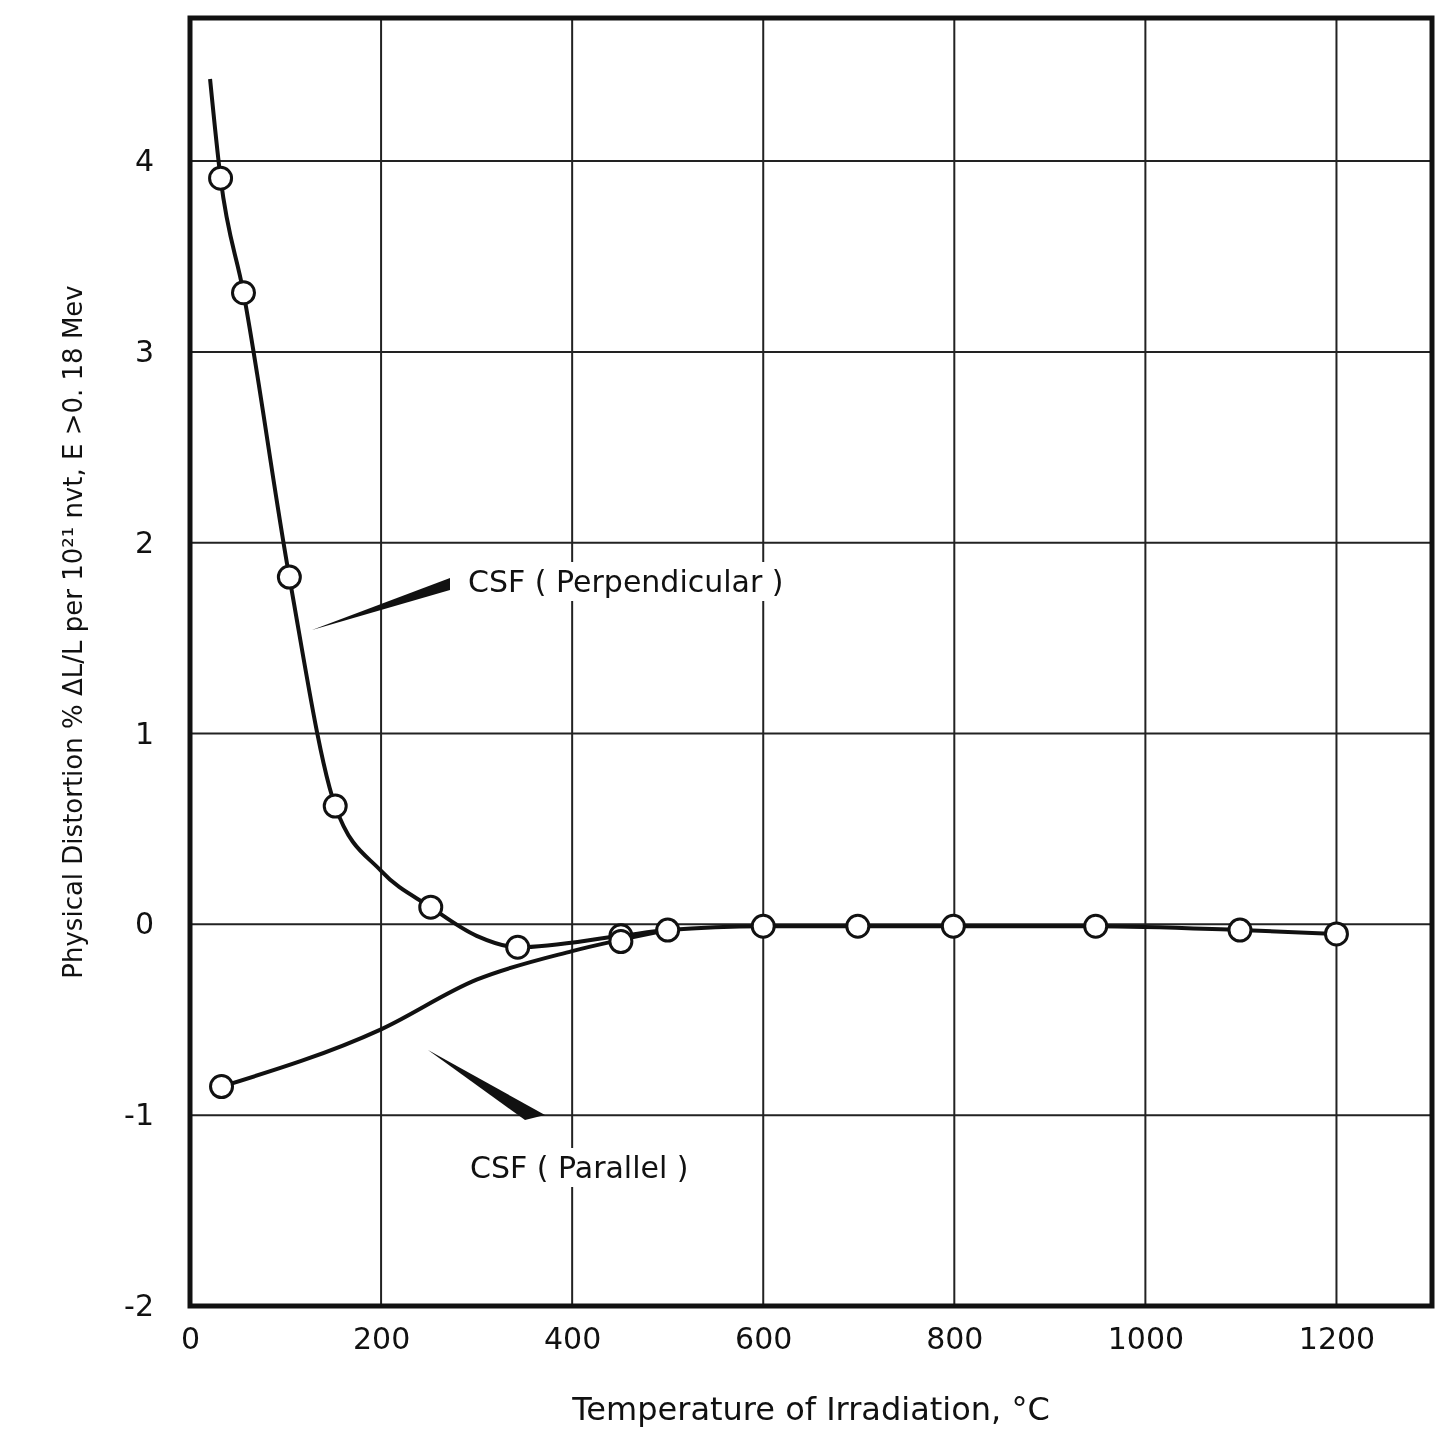 This screenshot has width=1436, height=1456. Describe the element at coordinates (1337, 1339) in the screenshot. I see `x-tick-label: 1200` at that location.